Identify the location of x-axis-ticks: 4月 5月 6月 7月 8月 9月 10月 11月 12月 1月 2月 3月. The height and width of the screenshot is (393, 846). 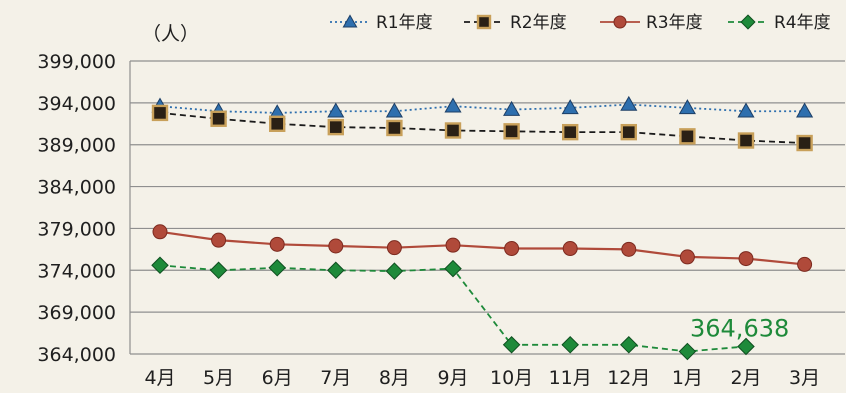
(482, 378).